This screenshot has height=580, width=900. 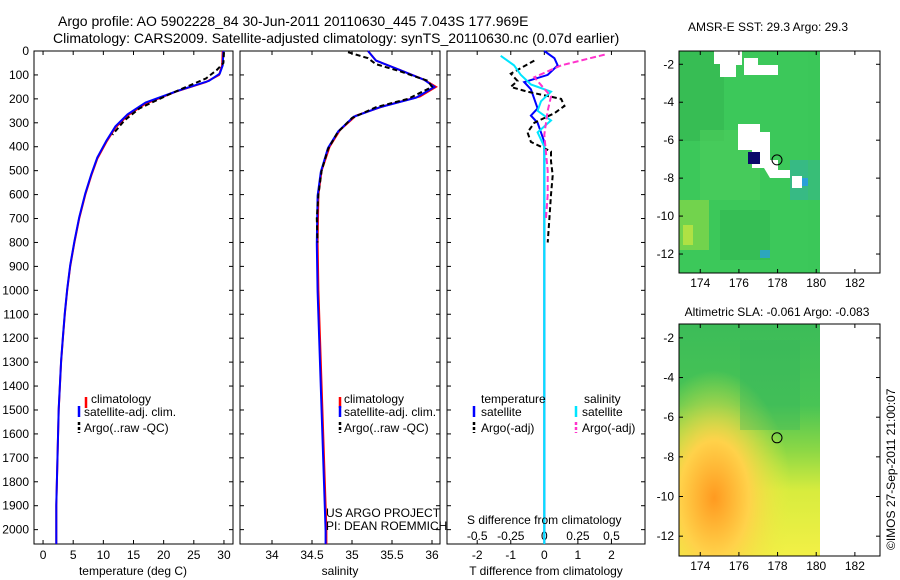 What do you see at coordinates (73, 555) in the screenshot?
I see `x-tick-label: 5` at bounding box center [73, 555].